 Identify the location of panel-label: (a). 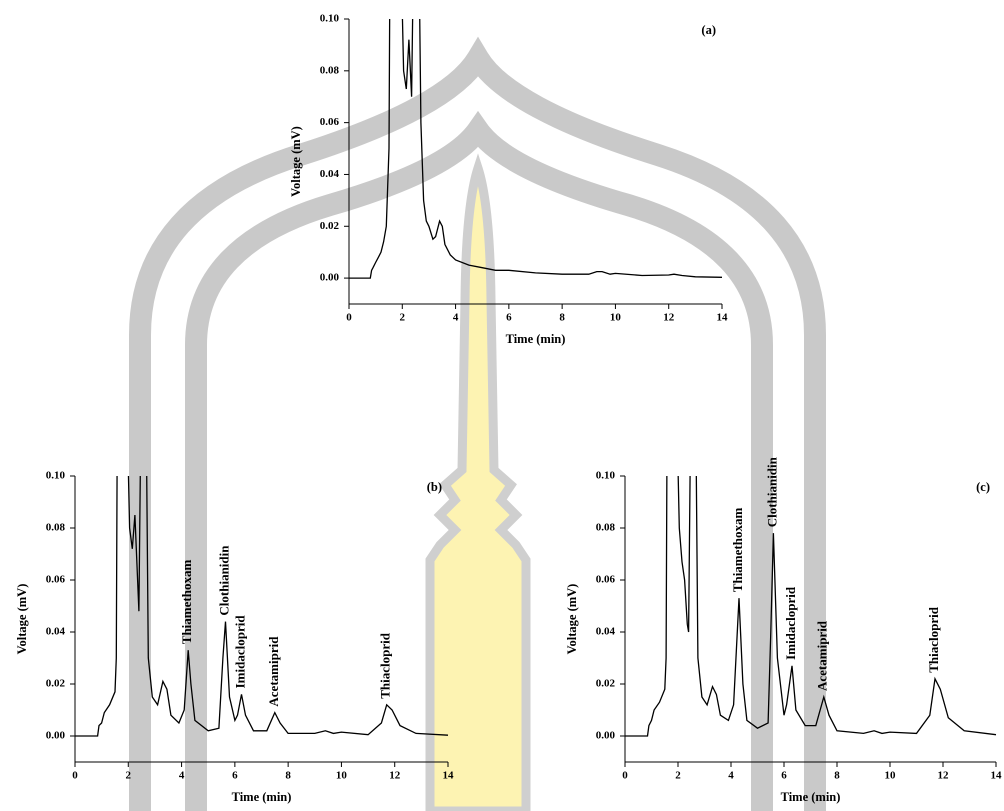
(708, 30).